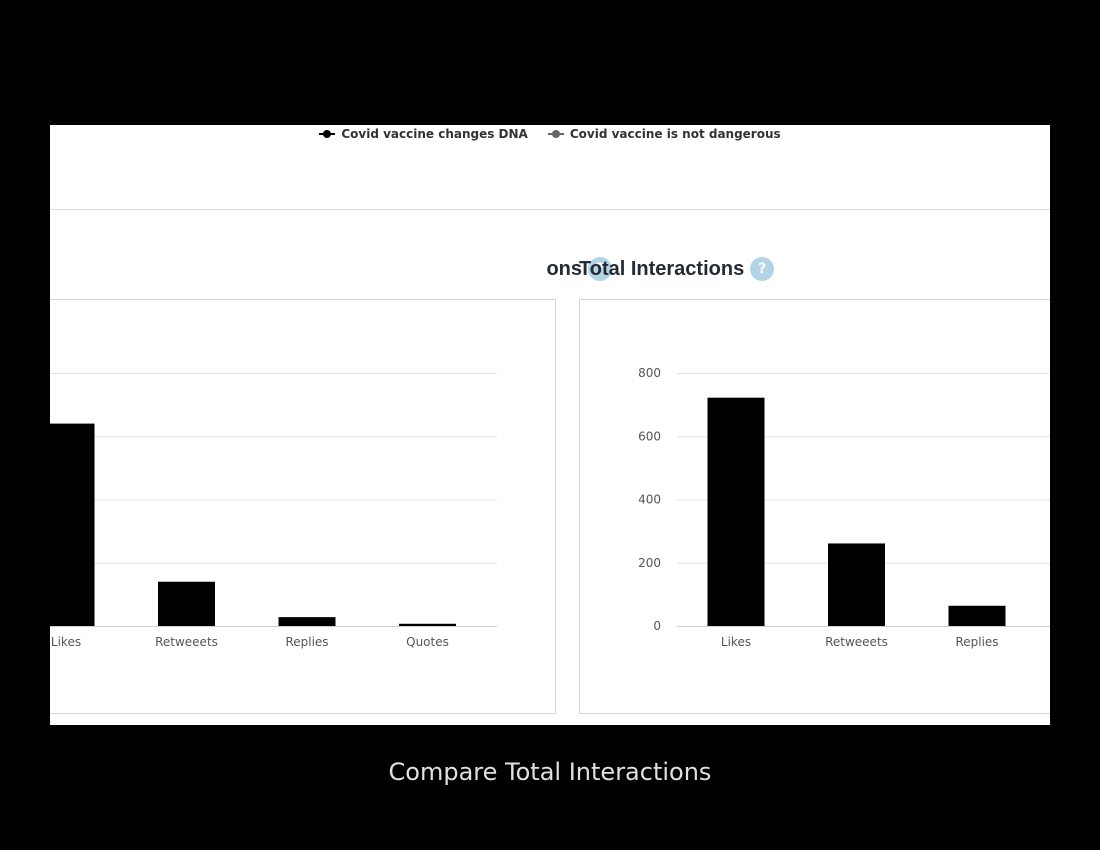  Describe the element at coordinates (427, 624) in the screenshot. I see `bar-quotes` at that location.